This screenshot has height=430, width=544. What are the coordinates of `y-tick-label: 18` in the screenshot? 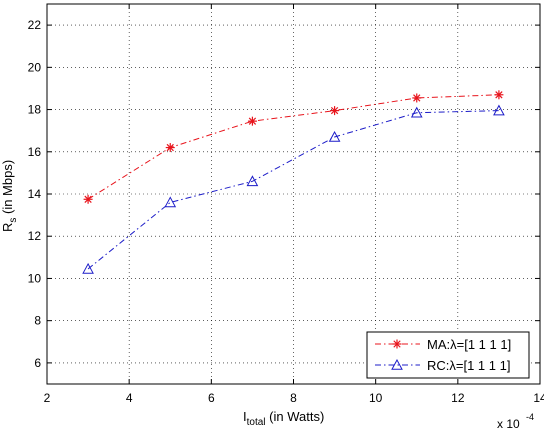 It's located at (35, 110).